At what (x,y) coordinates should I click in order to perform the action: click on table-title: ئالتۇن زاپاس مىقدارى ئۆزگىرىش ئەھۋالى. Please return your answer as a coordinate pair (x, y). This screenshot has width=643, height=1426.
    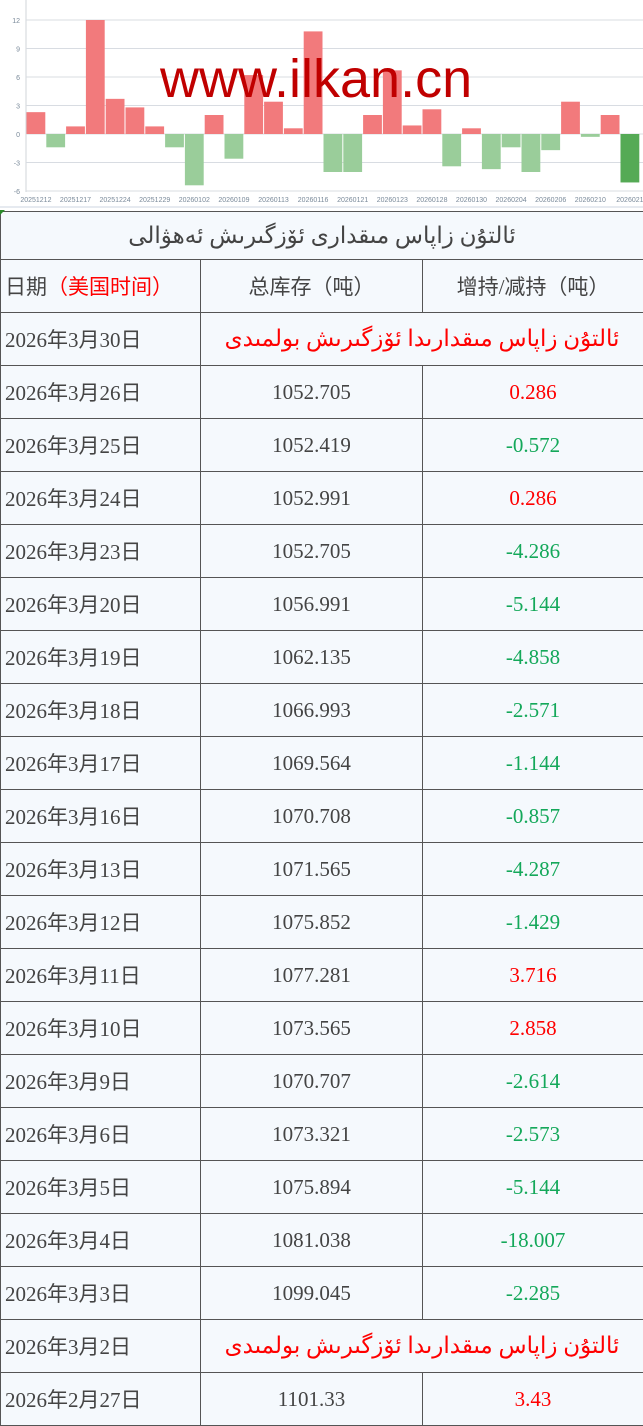
    Looking at the image, I should click on (322, 236).